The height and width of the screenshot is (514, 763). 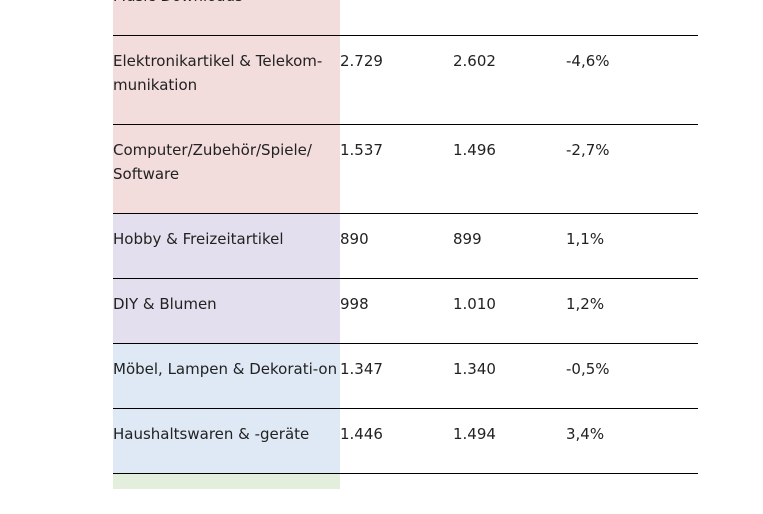 What do you see at coordinates (632, 246) in the screenshot?
I see `change-cell: 1,1%` at bounding box center [632, 246].